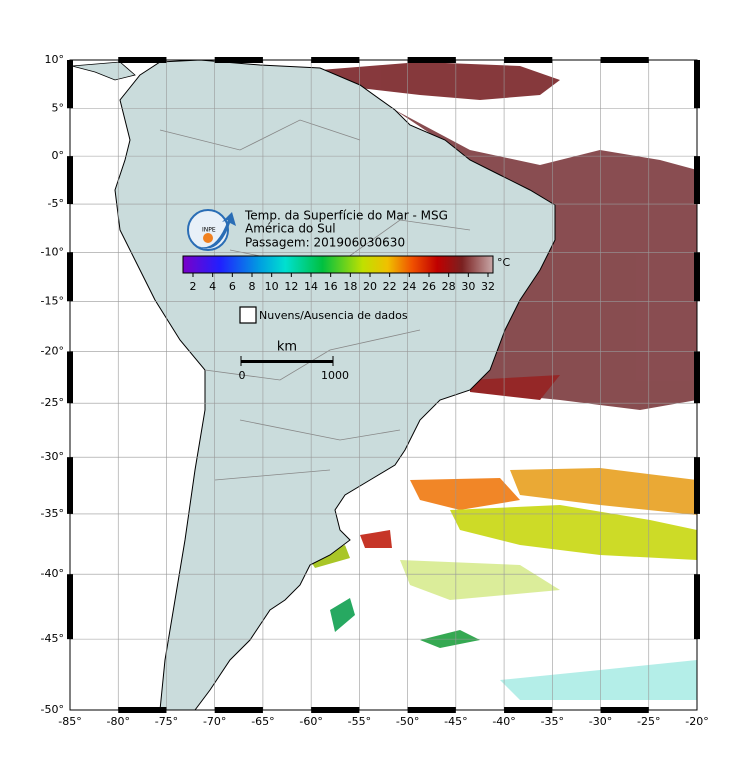 The image size is (741, 781). Describe the element at coordinates (242, 375) in the screenshot. I see `scale-label: 0` at that location.